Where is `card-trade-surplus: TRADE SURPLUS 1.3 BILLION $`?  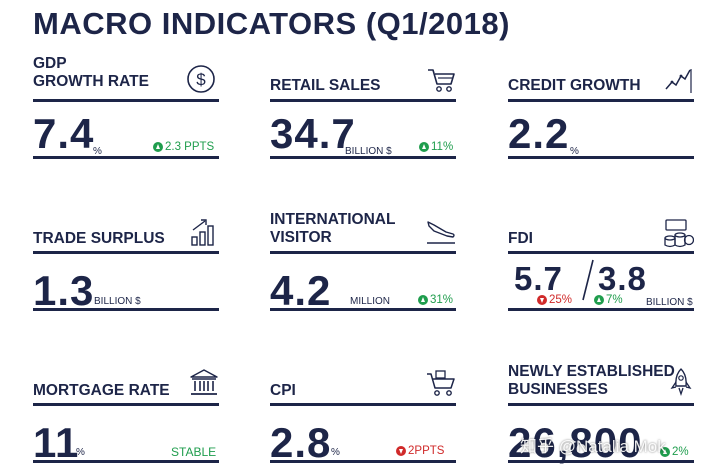 card-trade-surplus: TRADE SURPLUS 1.3 BILLION $ is located at coordinates (126, 265).